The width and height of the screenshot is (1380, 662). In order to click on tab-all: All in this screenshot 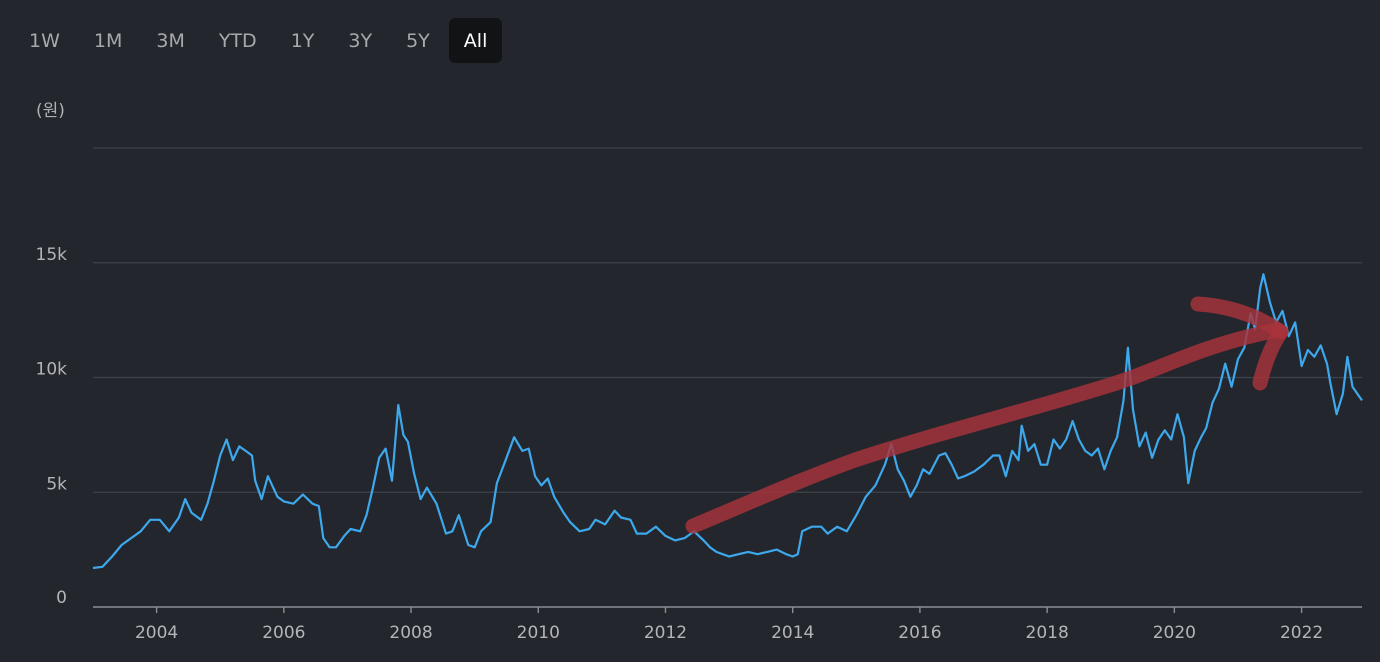, I will do `click(475, 40)`.